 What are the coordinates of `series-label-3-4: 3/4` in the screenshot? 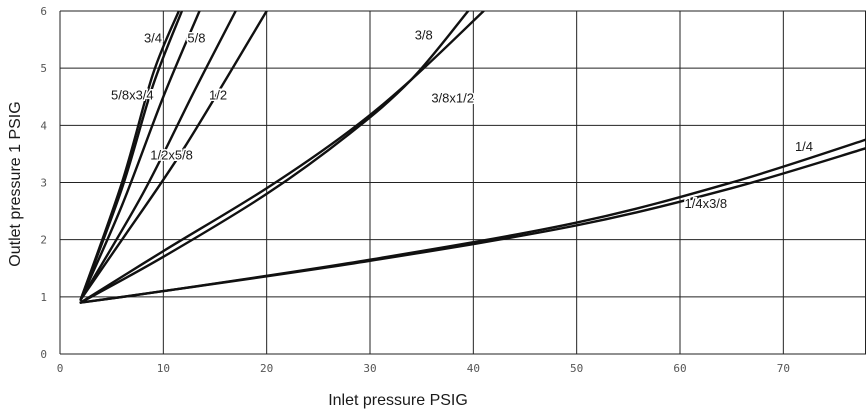 It's located at (153, 37).